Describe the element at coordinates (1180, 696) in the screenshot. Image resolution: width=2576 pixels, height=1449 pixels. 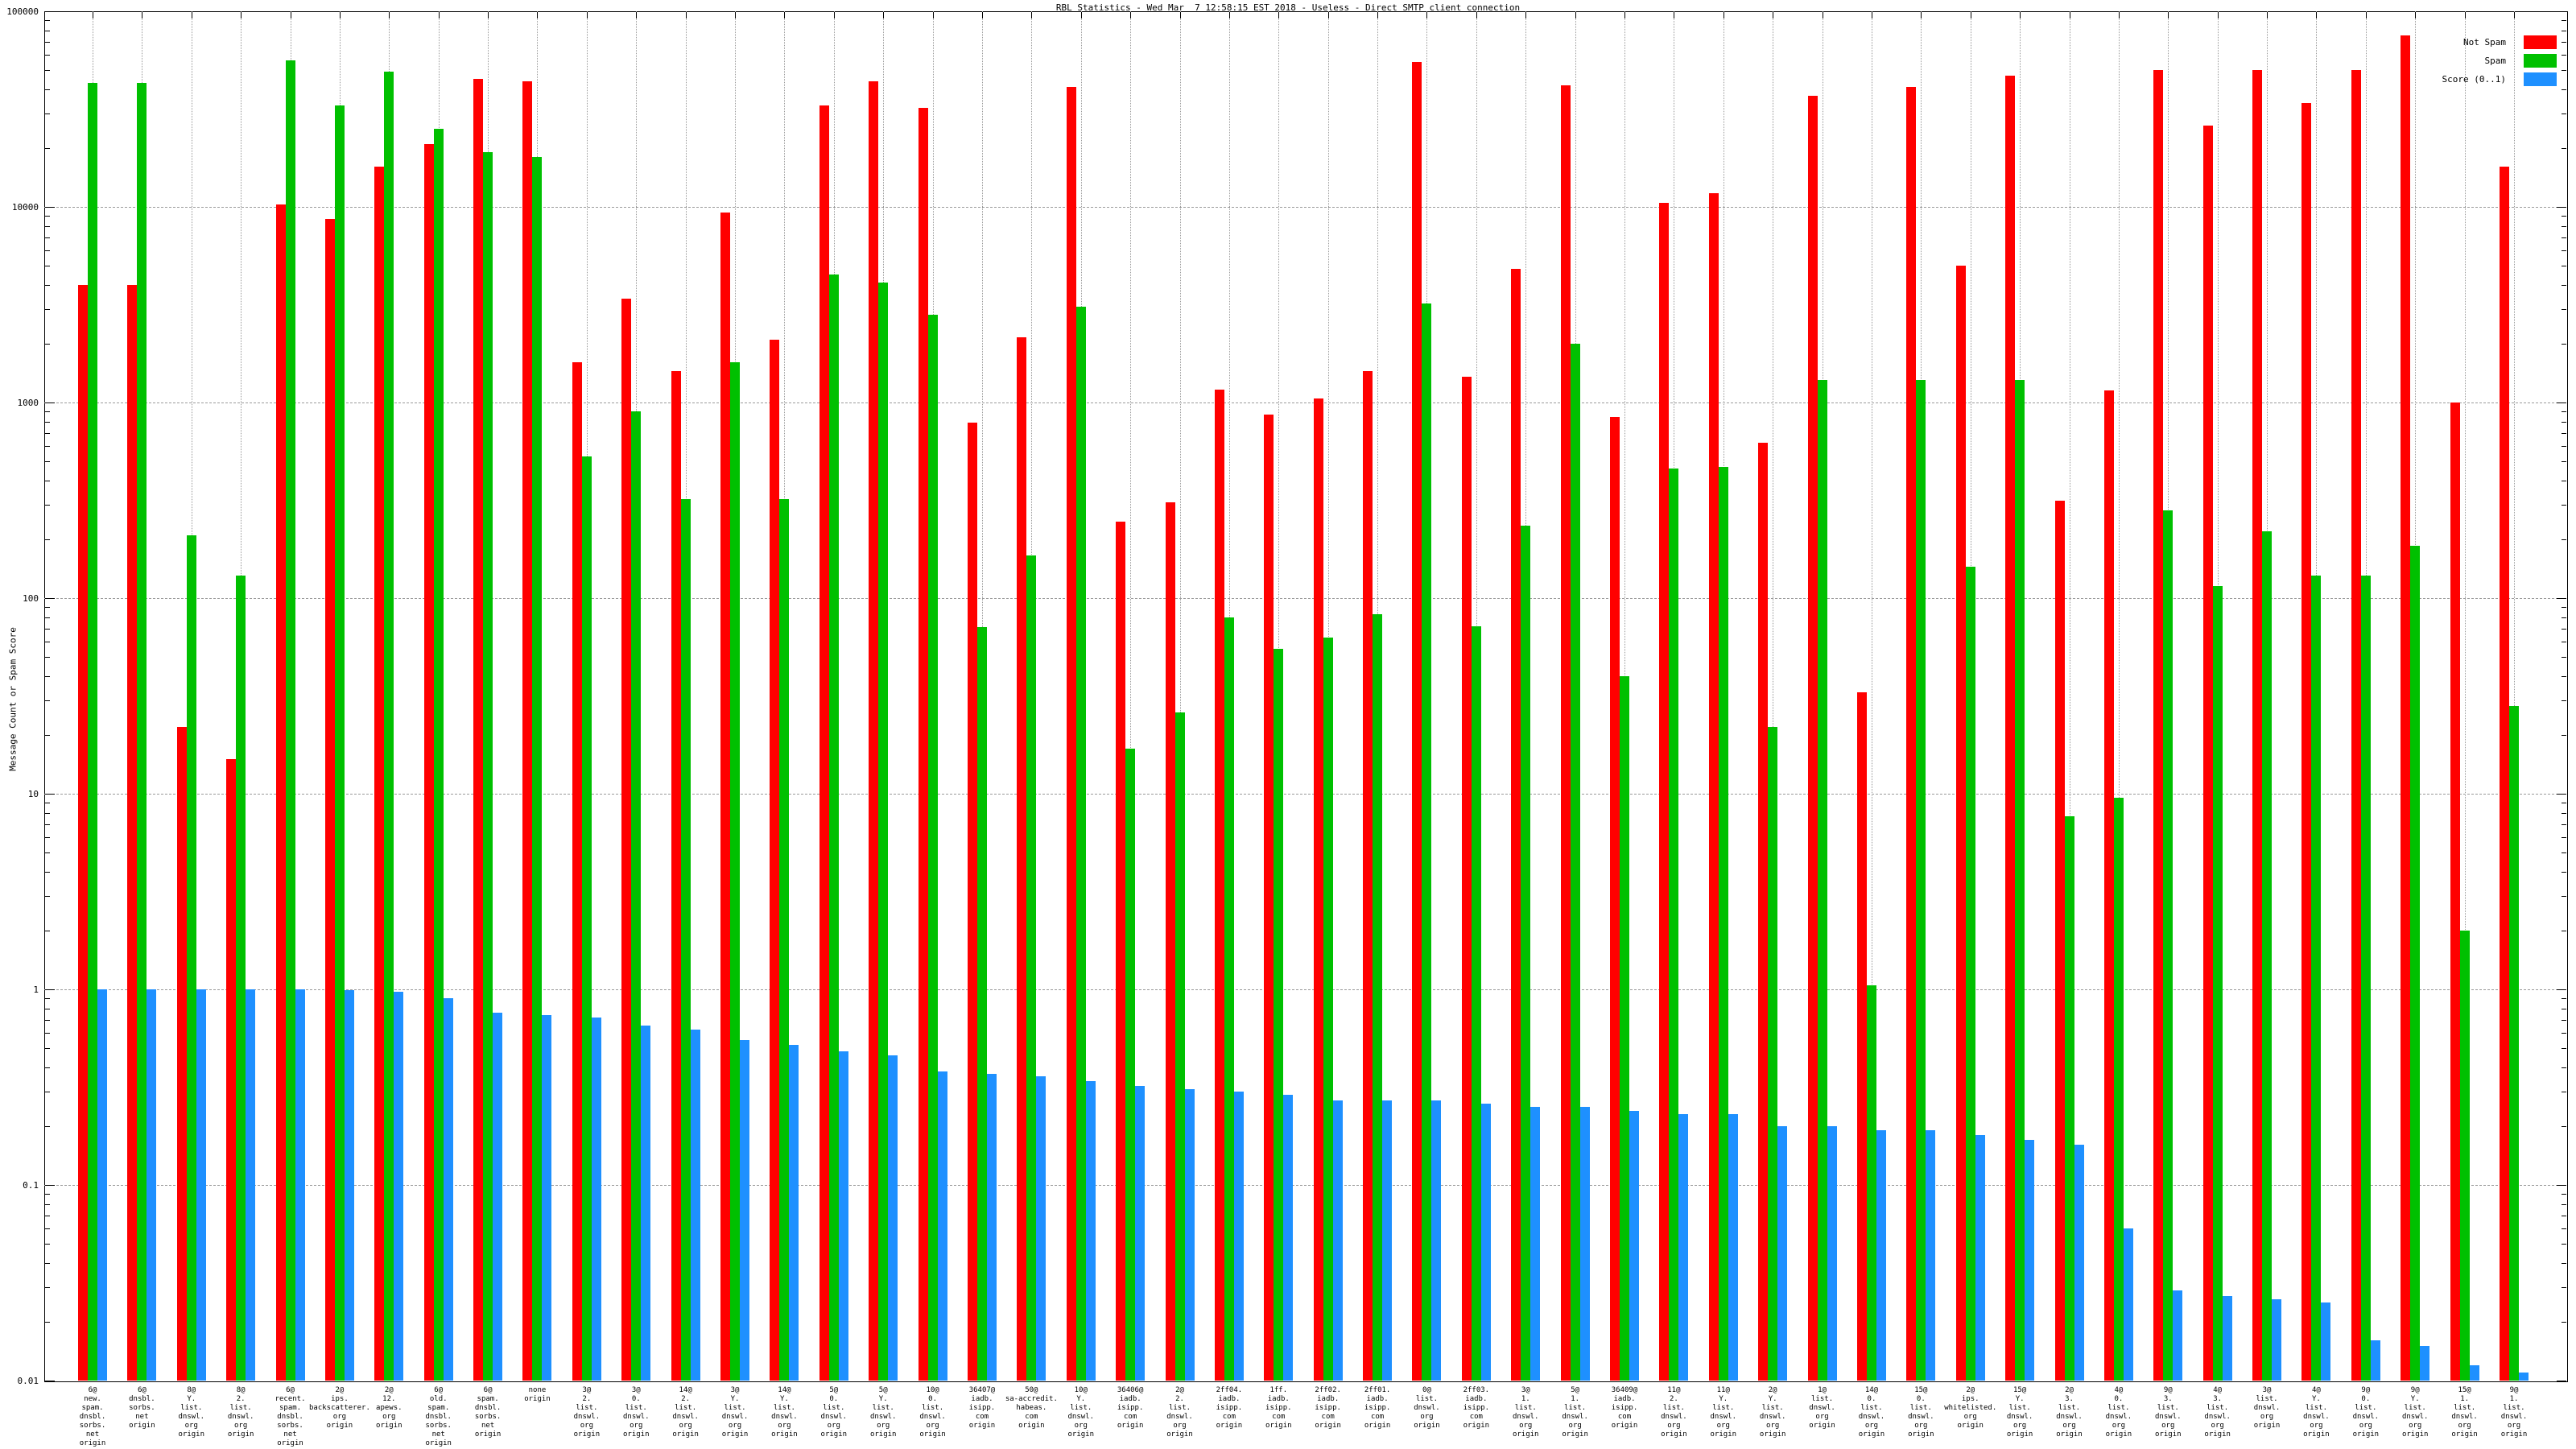
I see `x-gridline` at that location.